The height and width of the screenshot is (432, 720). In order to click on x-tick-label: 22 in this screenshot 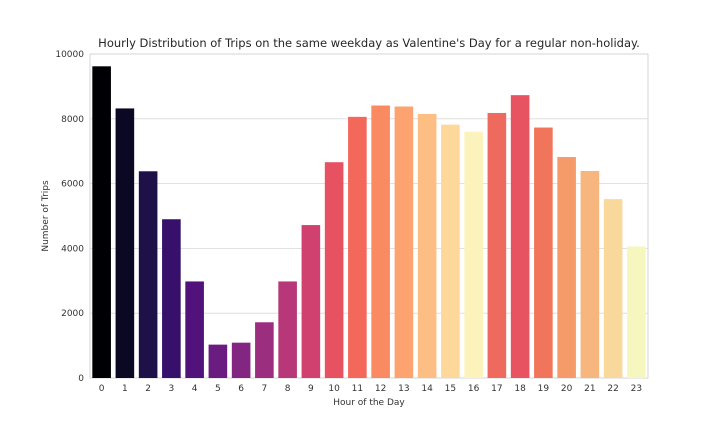, I will do `click(612, 389)`.